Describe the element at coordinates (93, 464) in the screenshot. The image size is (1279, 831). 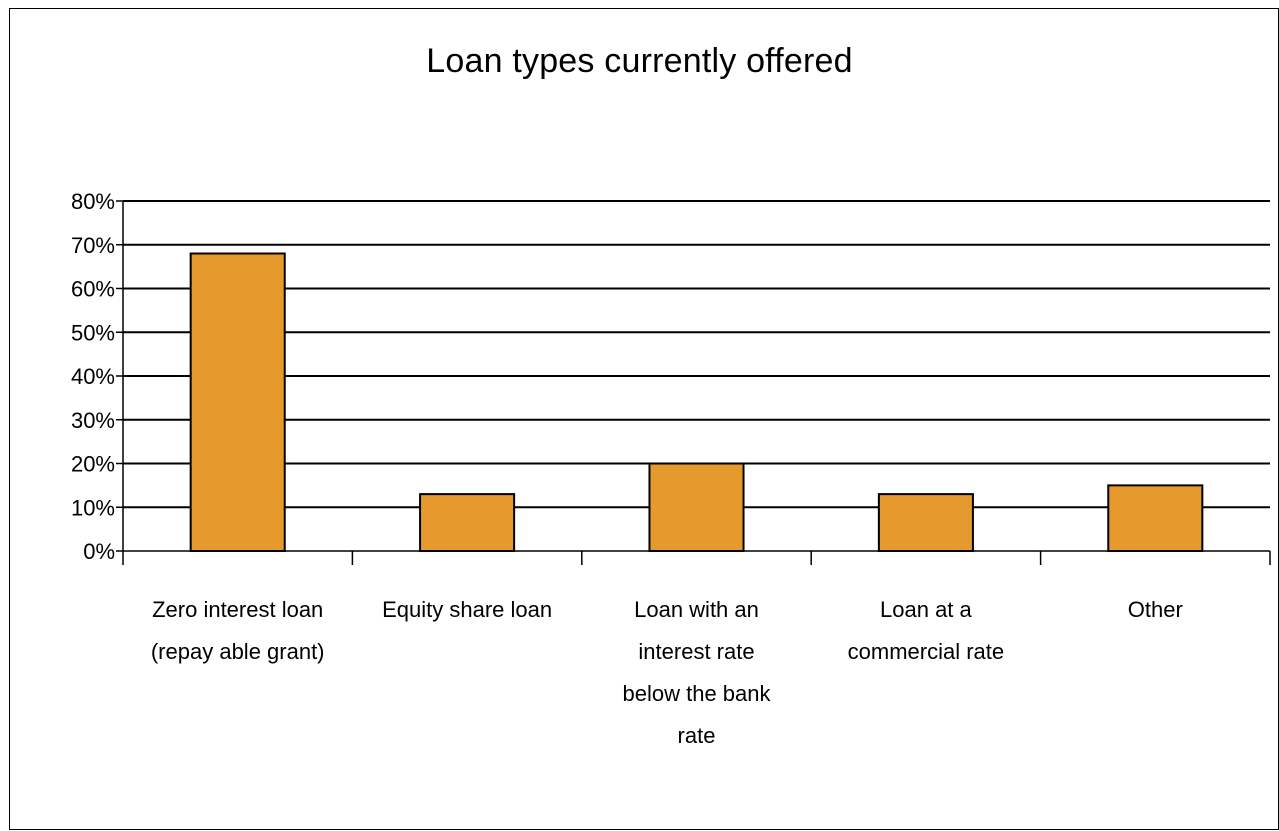
I see `y-tick-label: 20%` at that location.